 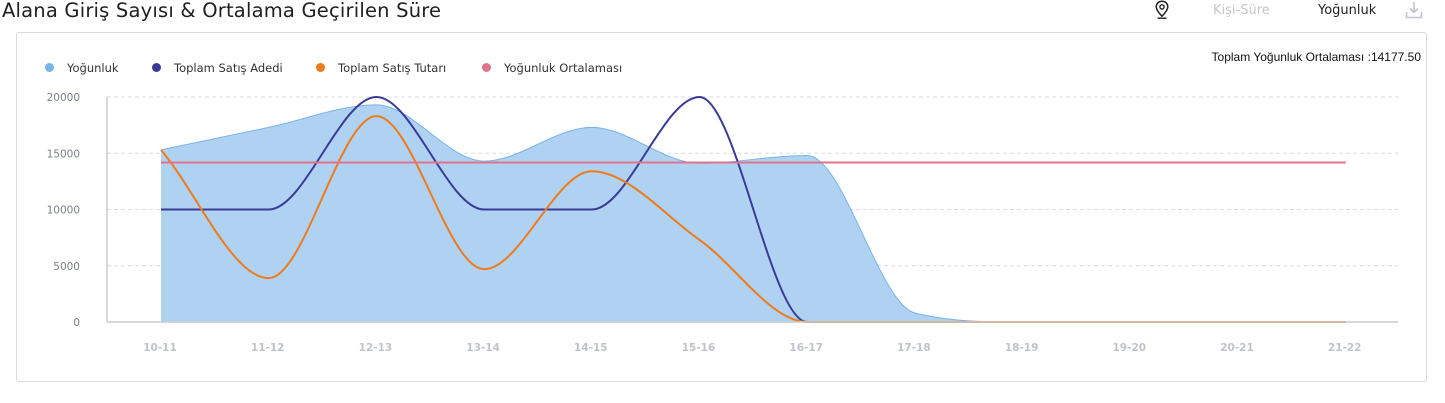 I want to click on legend-item-yogunluk: Yoğunluk, so click(x=82, y=68).